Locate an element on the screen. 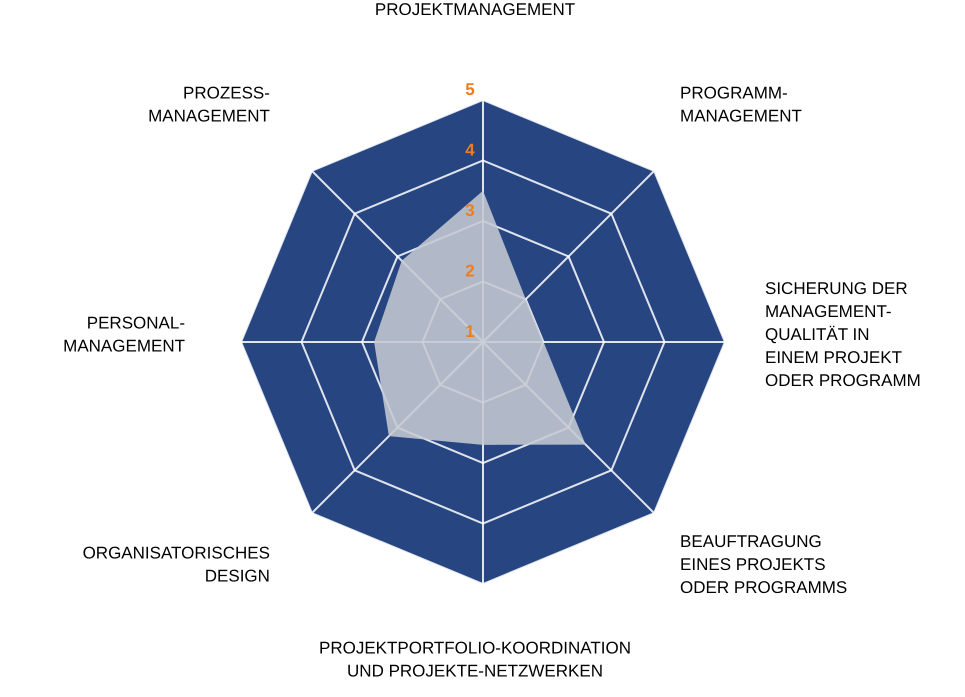 The image size is (965, 697). y-tick-label: 3 is located at coordinates (470, 210).